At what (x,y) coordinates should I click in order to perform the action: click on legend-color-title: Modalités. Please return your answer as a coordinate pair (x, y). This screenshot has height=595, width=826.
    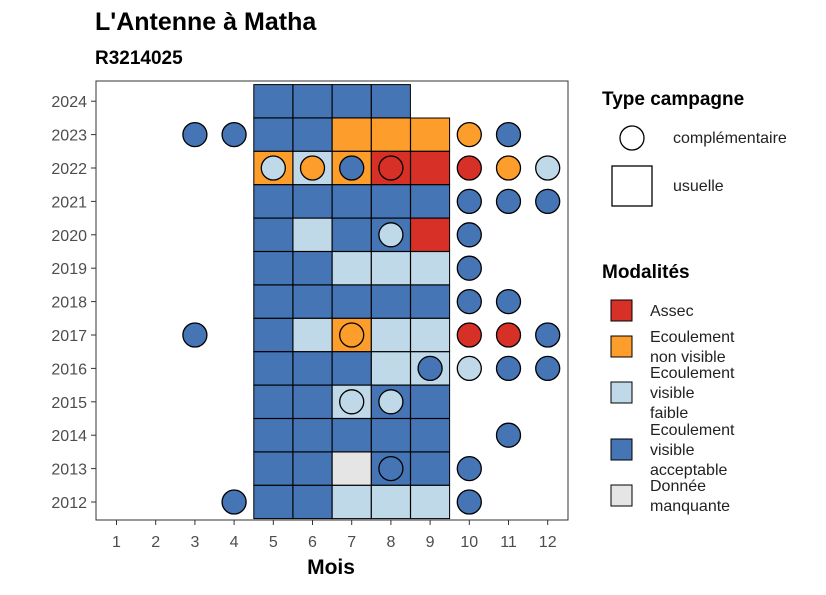
    Looking at the image, I should click on (646, 272).